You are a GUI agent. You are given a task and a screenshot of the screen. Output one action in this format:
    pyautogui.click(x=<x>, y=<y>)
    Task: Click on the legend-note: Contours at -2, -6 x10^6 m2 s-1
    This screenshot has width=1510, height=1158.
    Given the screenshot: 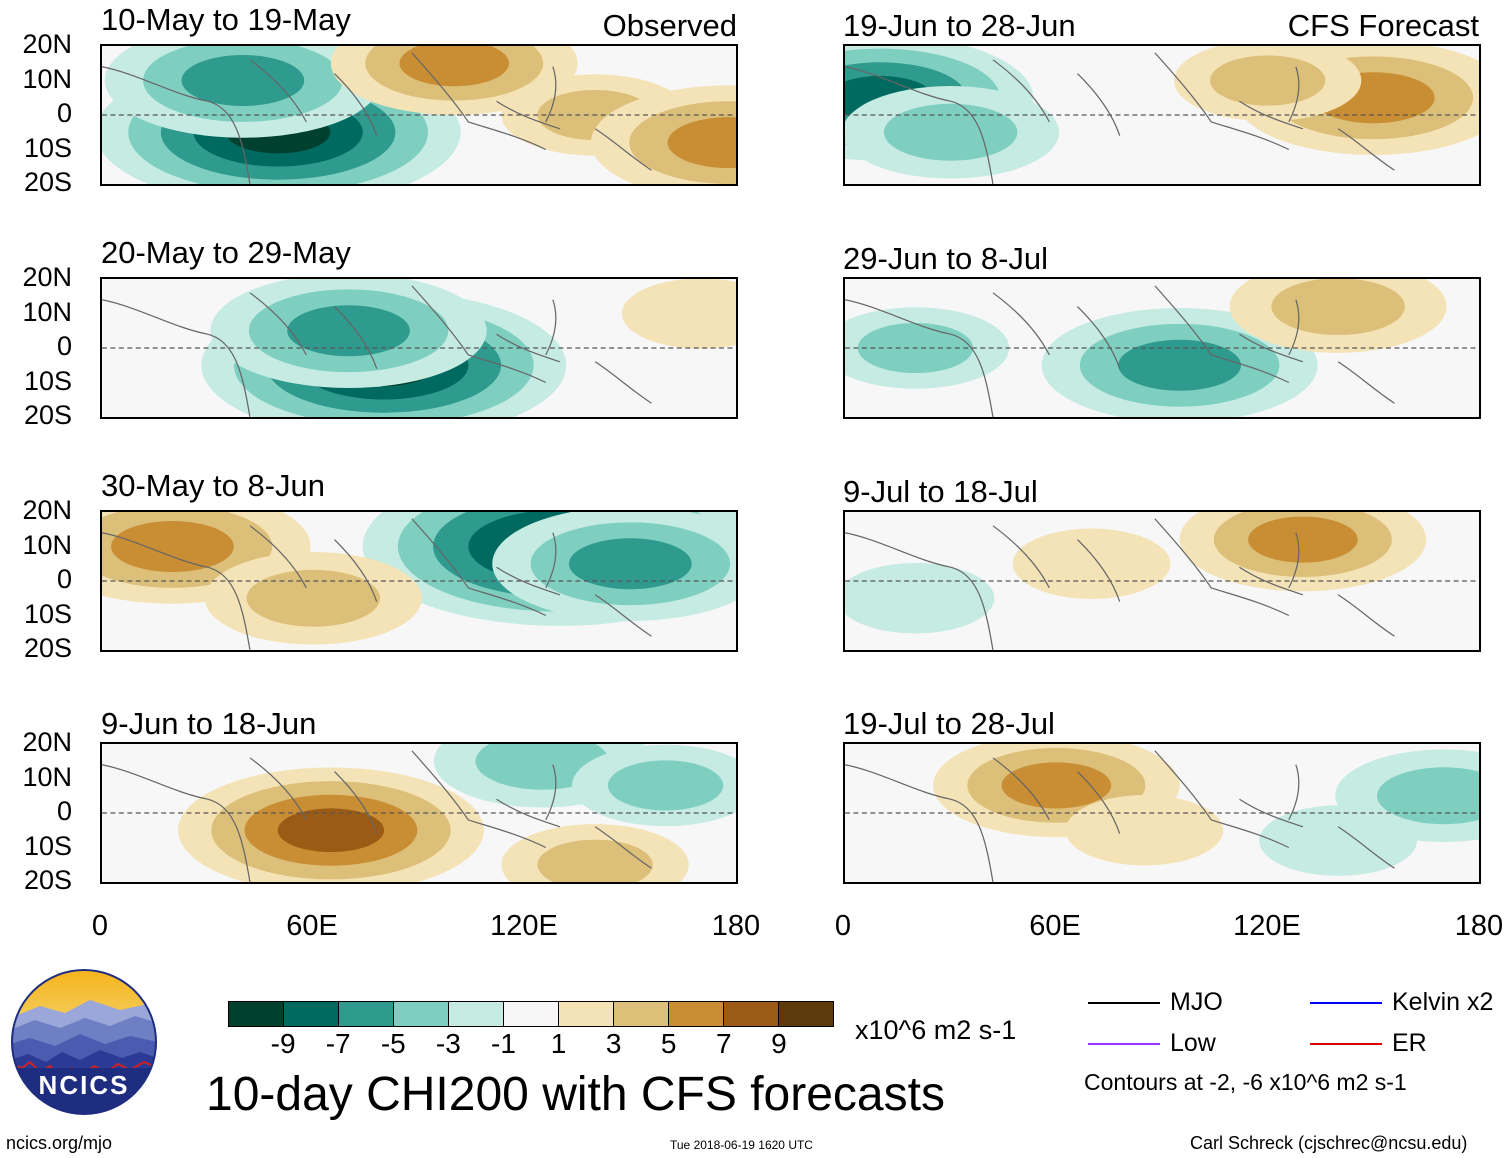 What is the action you would take?
    pyautogui.click(x=1245, y=1082)
    